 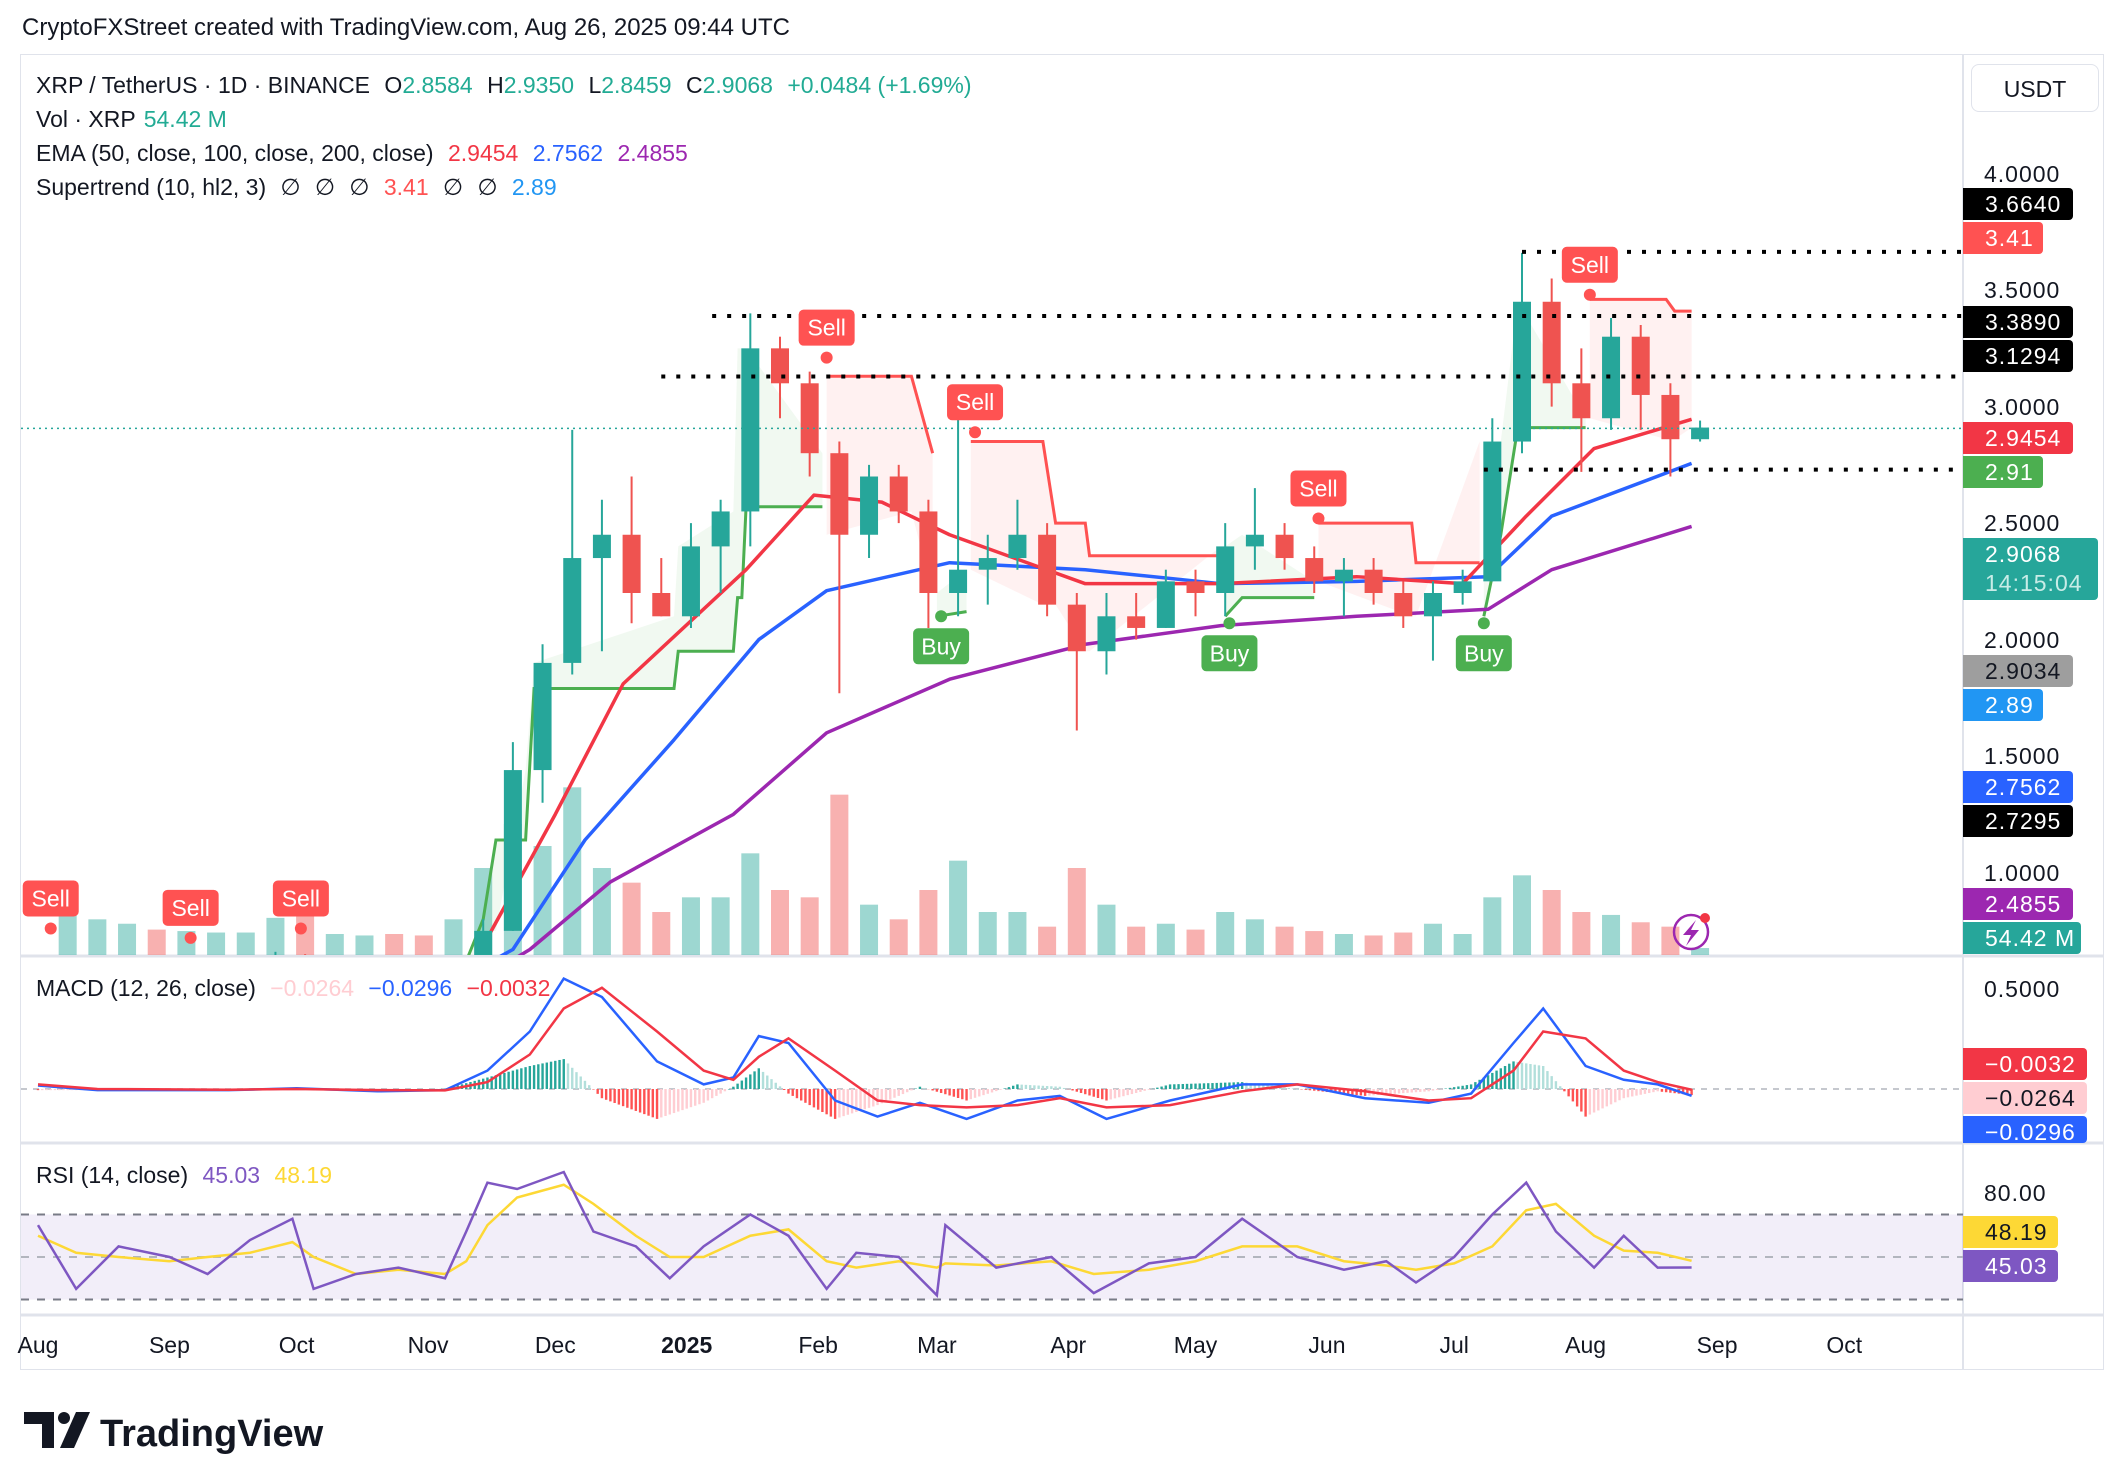 I want to click on signal-dot, so click(x=190, y=937).